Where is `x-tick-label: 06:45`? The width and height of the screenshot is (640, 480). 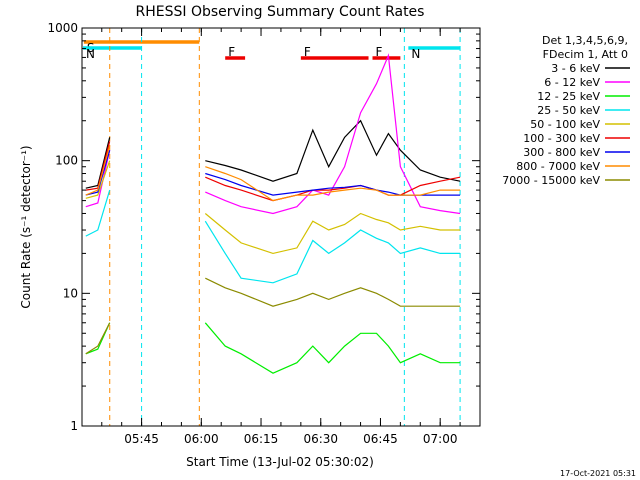 x-tick-label: 06:45 is located at coordinates (380, 439).